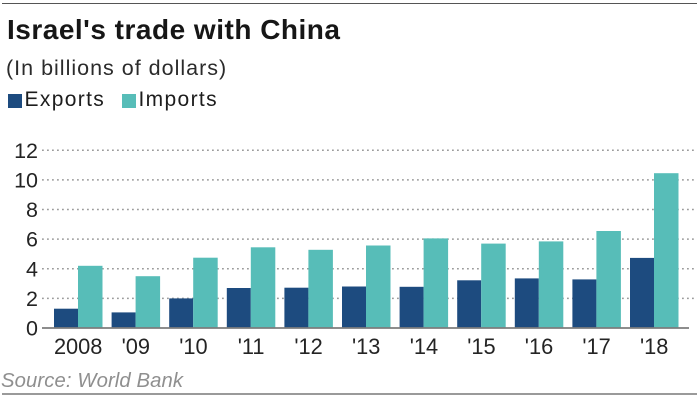 The image size is (700, 400). What do you see at coordinates (308, 346) in the screenshot?
I see `svg-text: '12` at bounding box center [308, 346].